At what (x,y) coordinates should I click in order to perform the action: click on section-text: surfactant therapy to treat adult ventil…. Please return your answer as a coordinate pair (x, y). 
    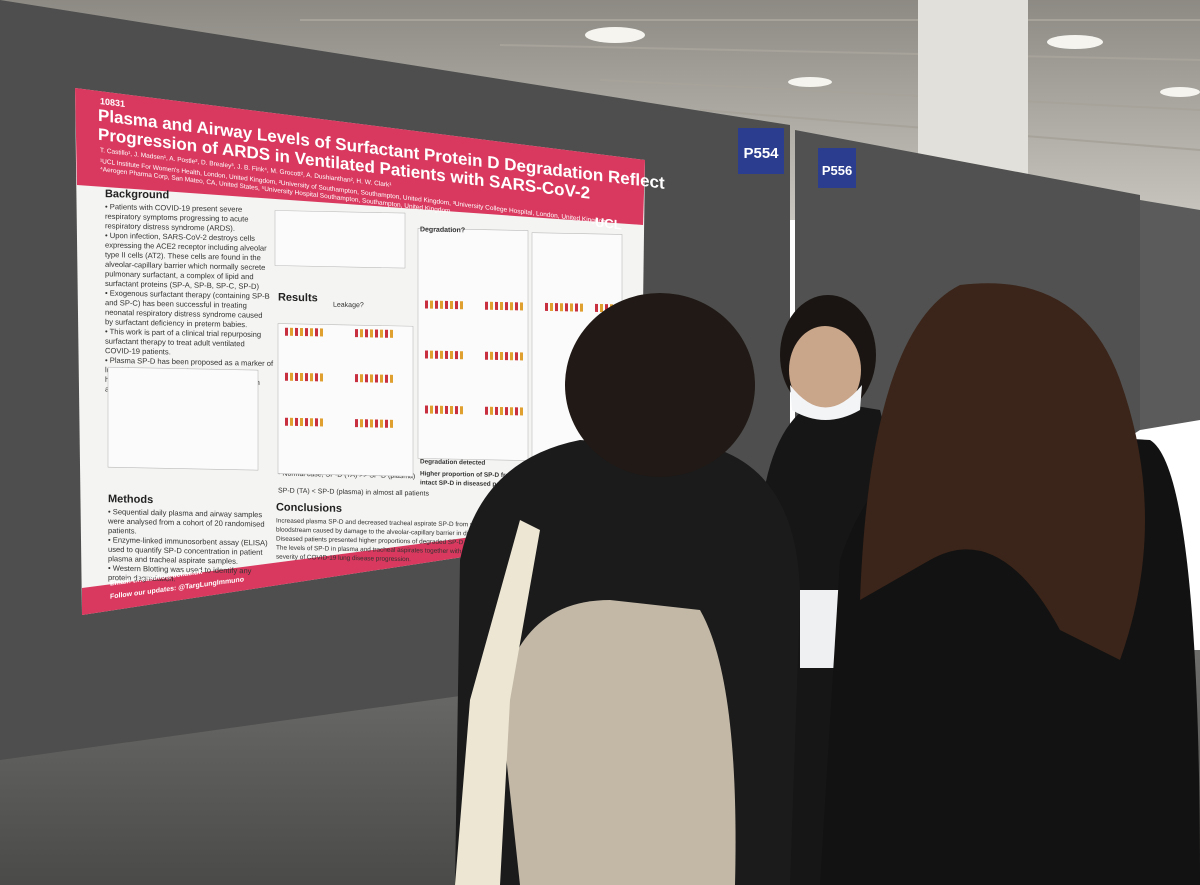
    Looking at the image, I should click on (175, 343).